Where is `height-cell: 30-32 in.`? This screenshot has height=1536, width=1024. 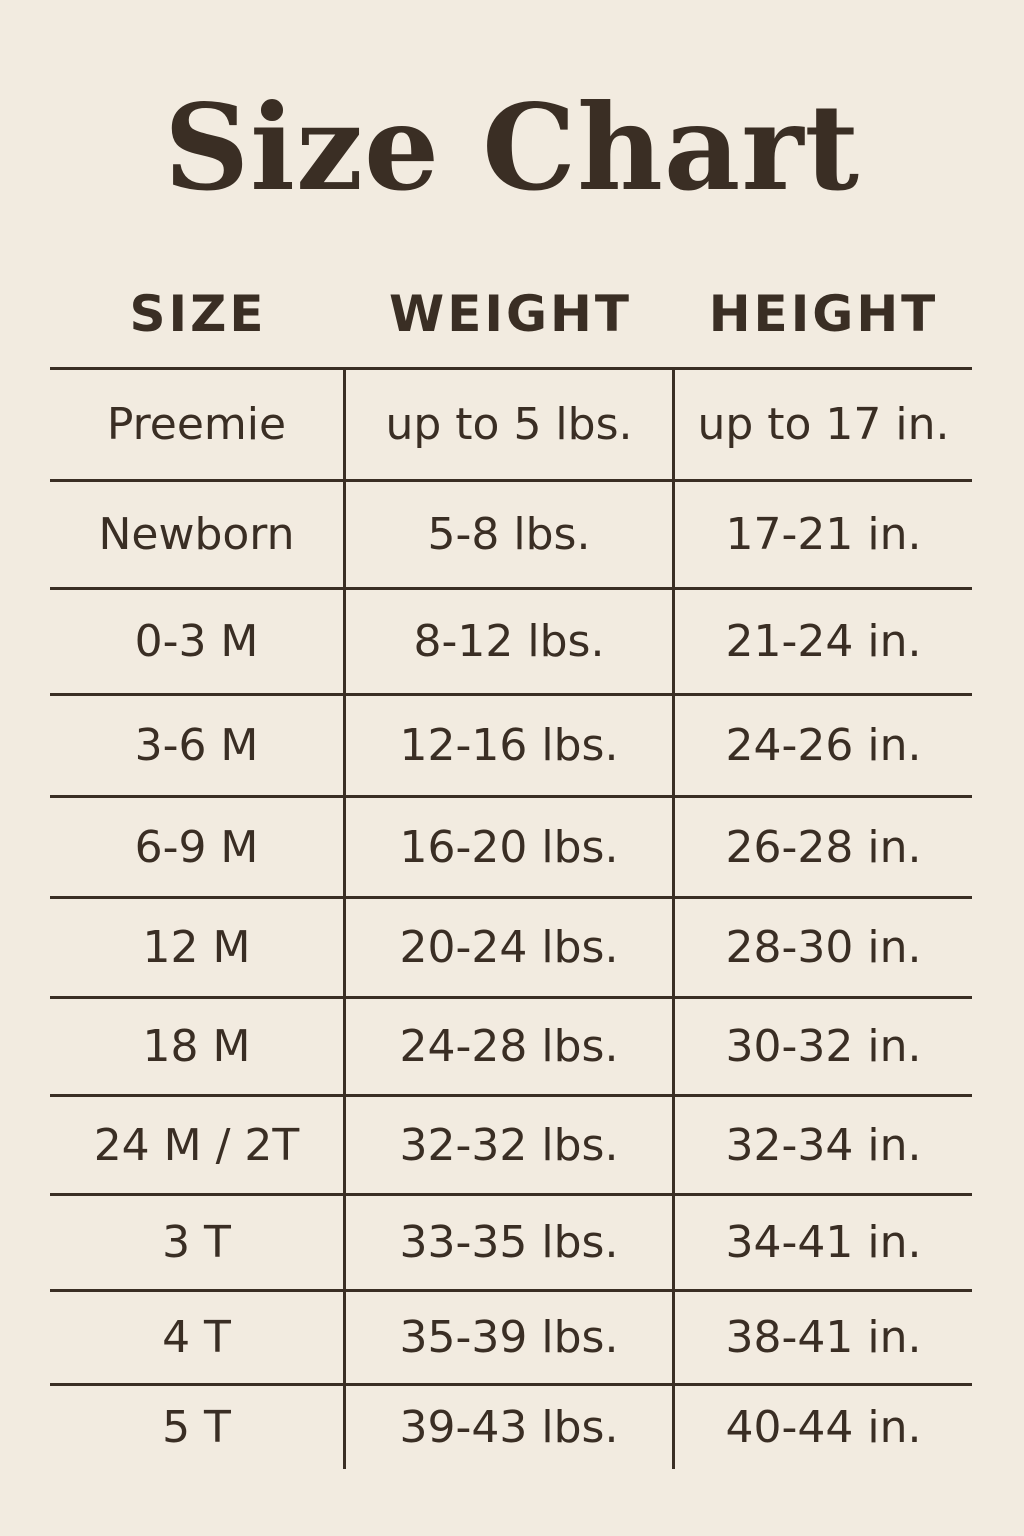 height-cell: 30-32 in. is located at coordinates (823, 1046).